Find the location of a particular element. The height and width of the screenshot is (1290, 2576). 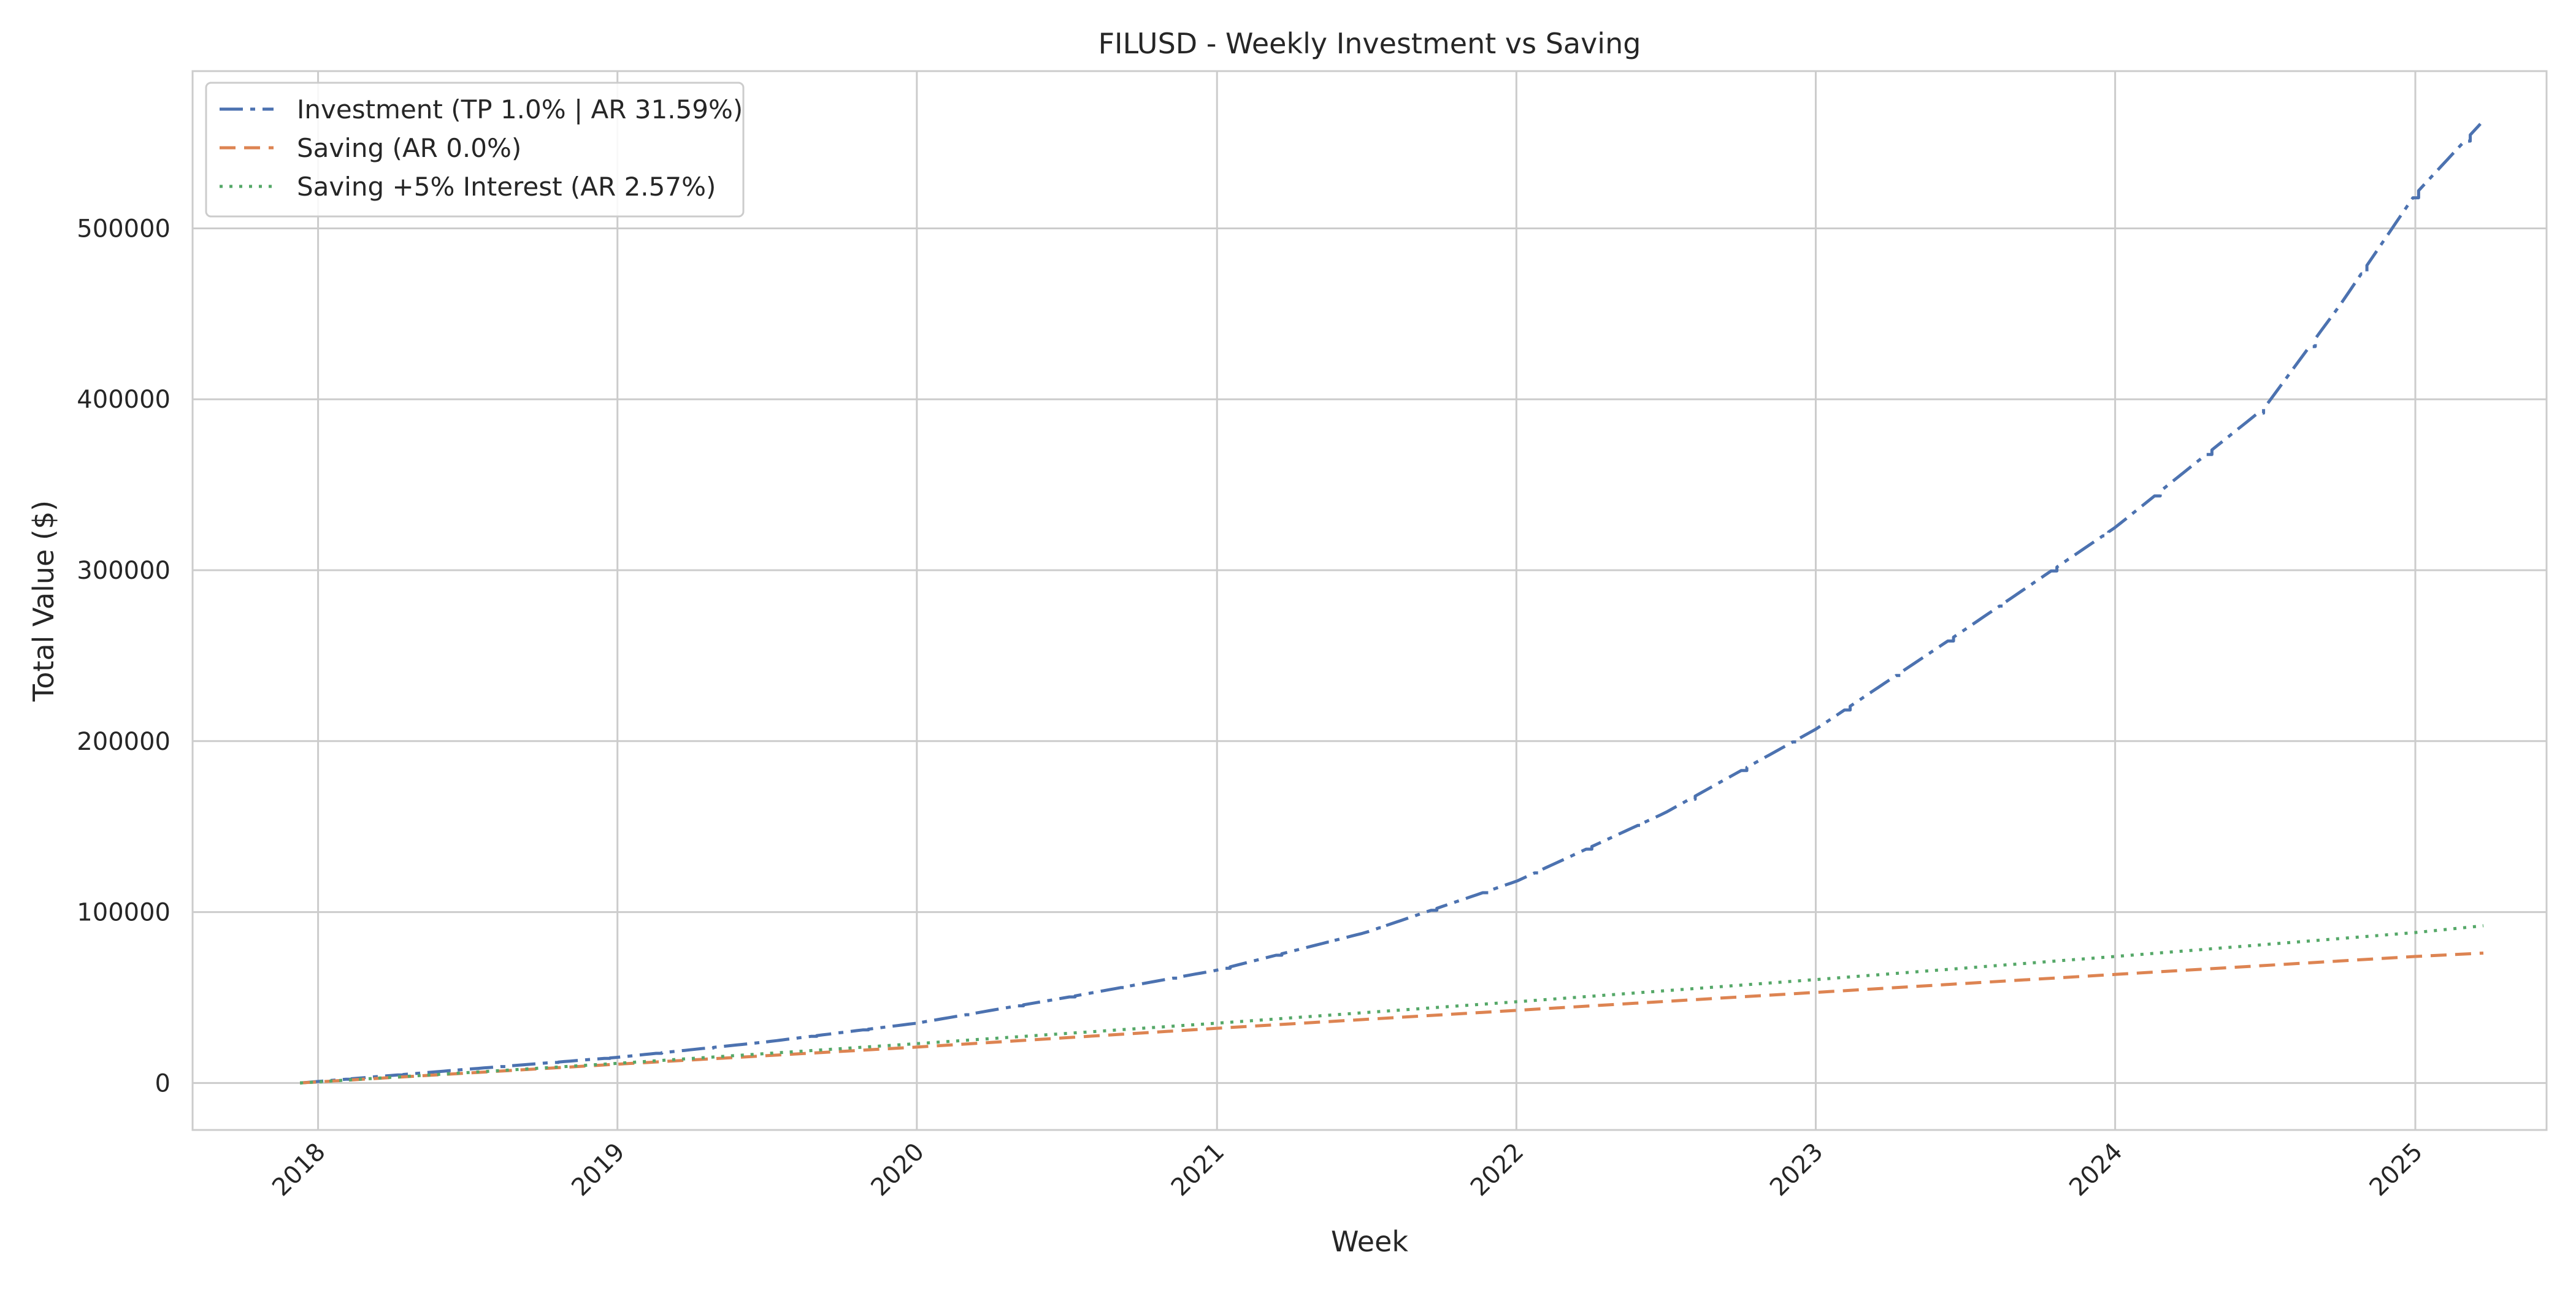

legend-label-2: Saving +5% Interest (AR 2.57%) is located at coordinates (506, 187).